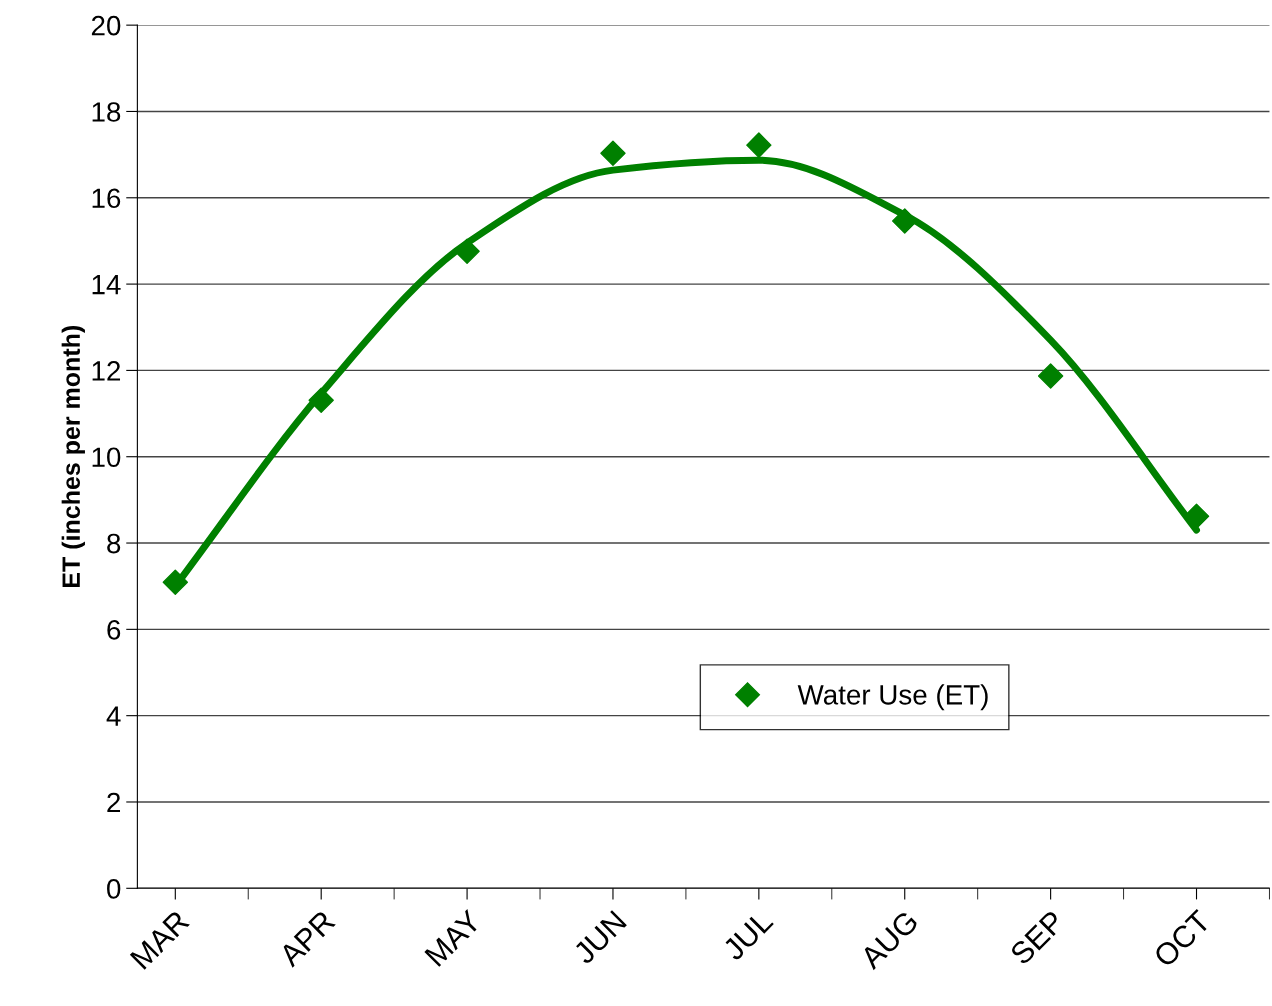 The width and height of the screenshot is (1272, 1006). What do you see at coordinates (106, 371) in the screenshot?
I see `y-tick-label: 12` at bounding box center [106, 371].